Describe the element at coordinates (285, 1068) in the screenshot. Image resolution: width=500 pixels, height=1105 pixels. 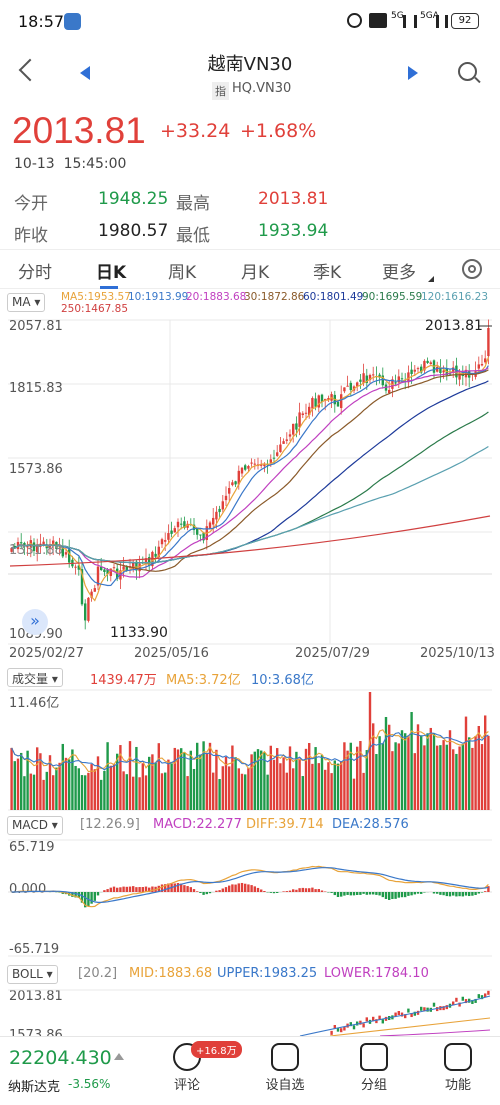
I see `add-watchlist-button: 设自选` at that location.